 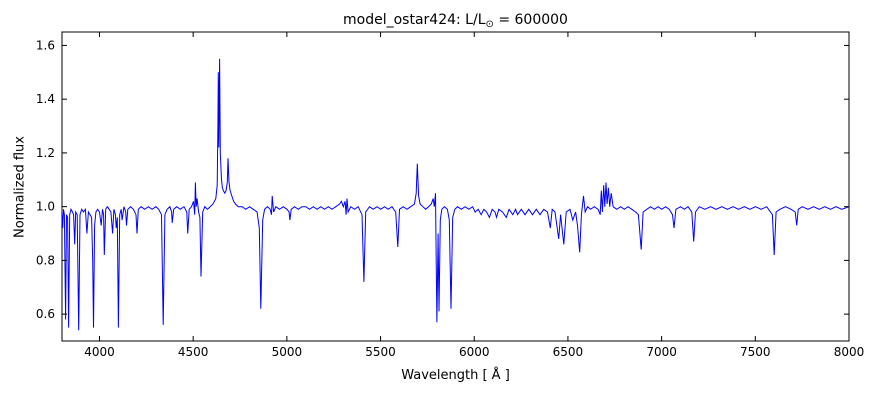 What do you see at coordinates (755, 352) in the screenshot?
I see `x-tick-label: 7500` at bounding box center [755, 352].